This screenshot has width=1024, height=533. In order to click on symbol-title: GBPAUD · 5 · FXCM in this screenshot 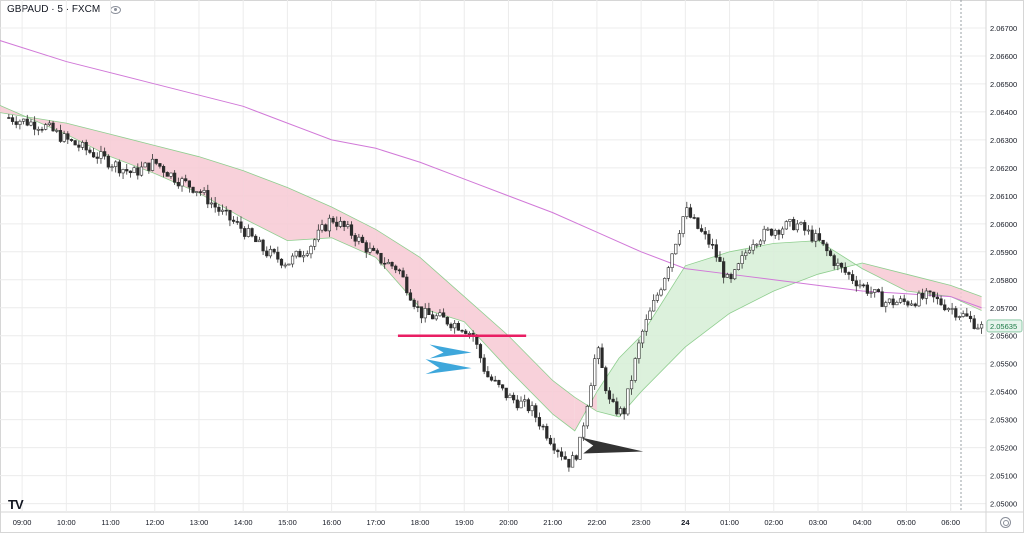, I will do `click(54, 9)`.